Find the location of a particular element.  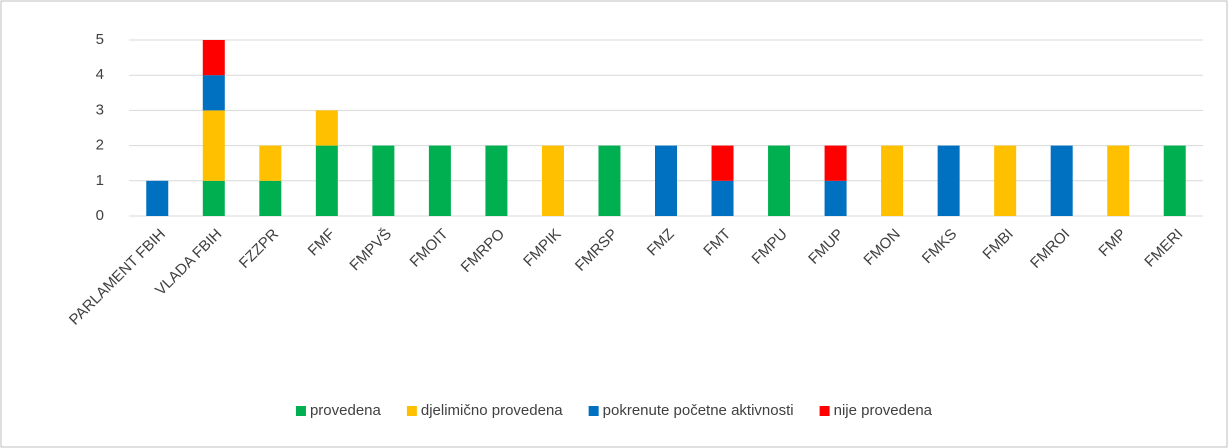

legend-label: djelimično provedena is located at coordinates (492, 410).